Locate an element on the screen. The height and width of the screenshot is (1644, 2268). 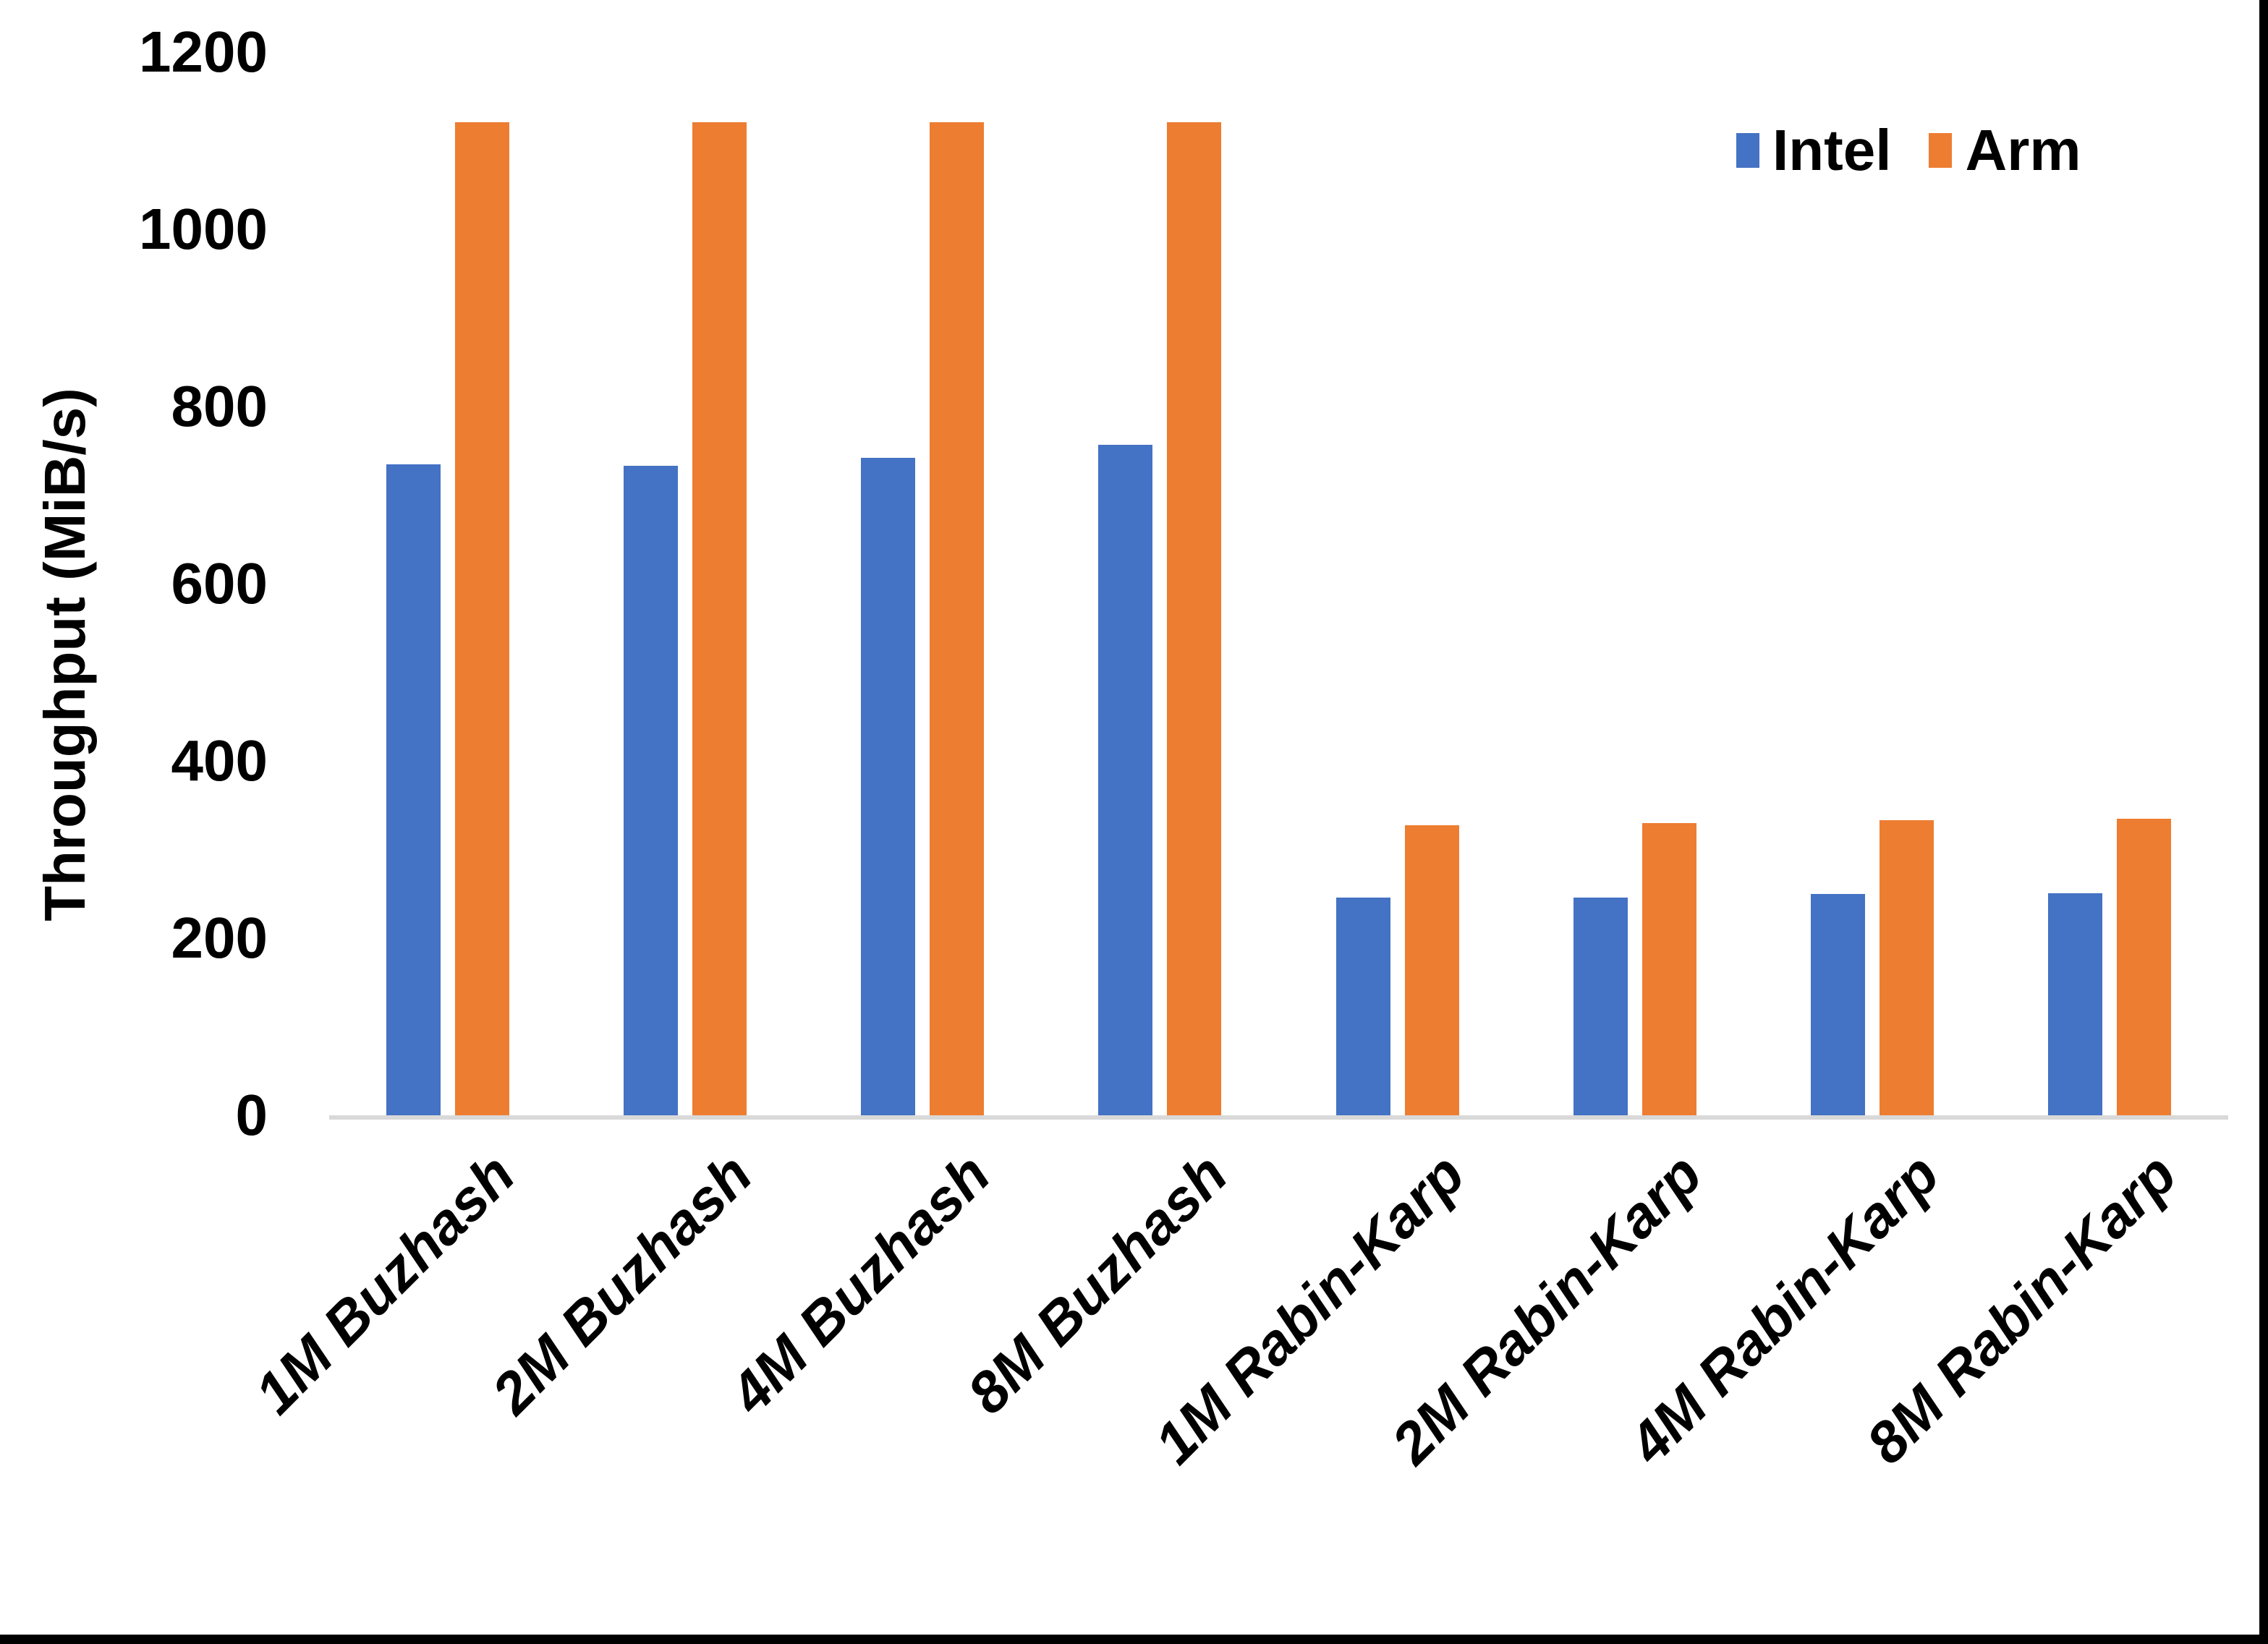
bar-arm-4m-rabin-karp is located at coordinates (1906, 967).